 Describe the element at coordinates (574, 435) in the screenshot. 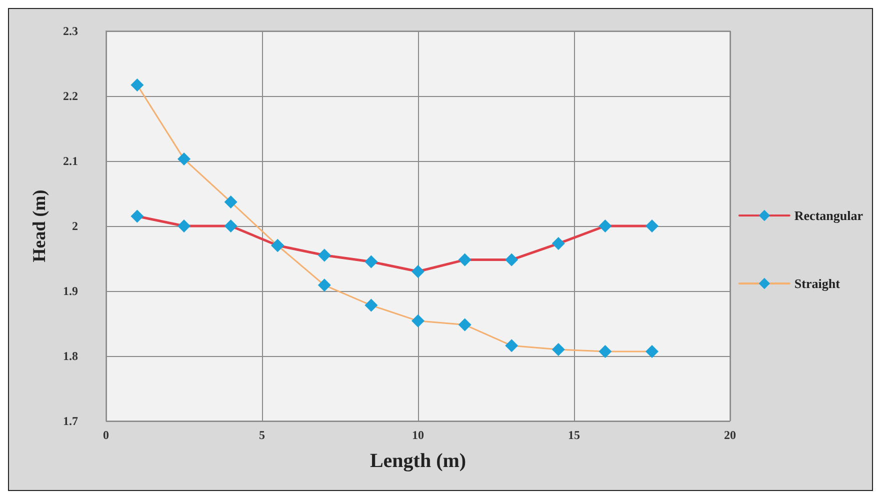

I see `x-tick-label: 15` at that location.